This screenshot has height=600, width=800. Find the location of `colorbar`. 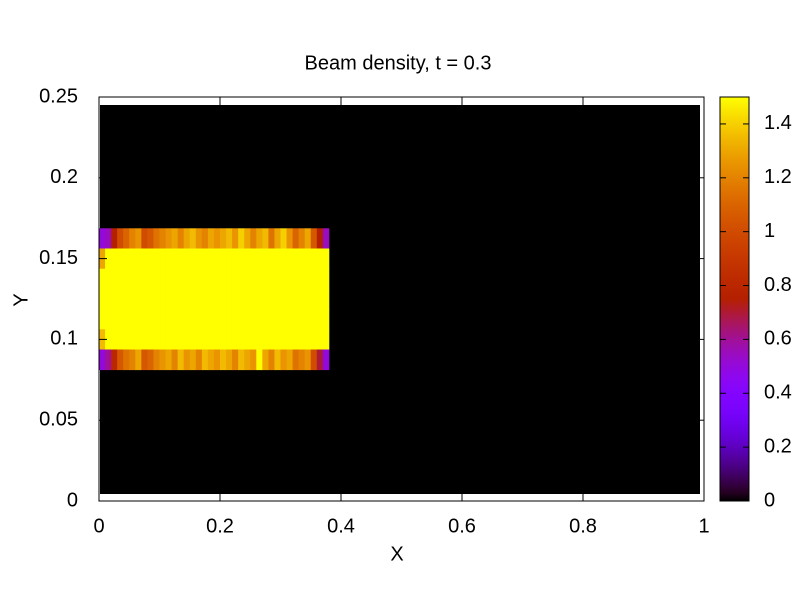

colorbar is located at coordinates (734, 299).